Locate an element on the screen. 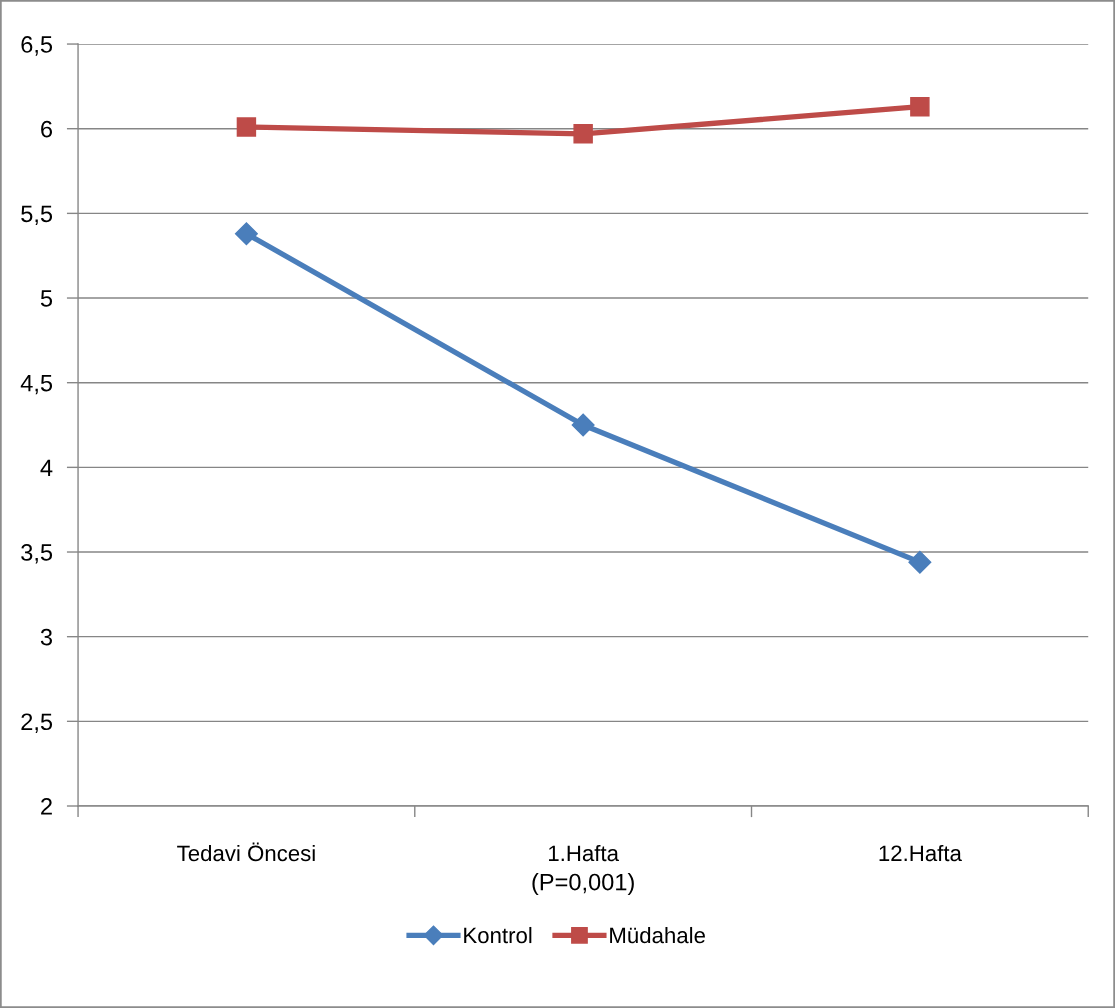  legend-label: Müdahale is located at coordinates (657, 935).